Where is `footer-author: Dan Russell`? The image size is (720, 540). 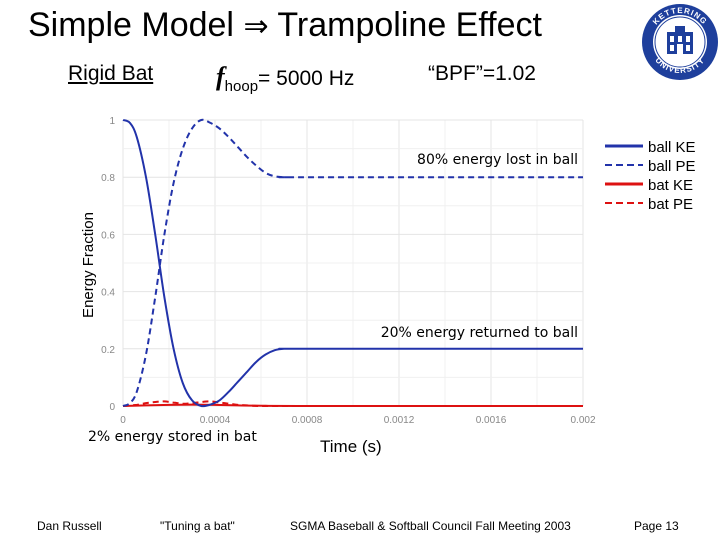
footer-author: Dan Russell is located at coordinates (69, 526).